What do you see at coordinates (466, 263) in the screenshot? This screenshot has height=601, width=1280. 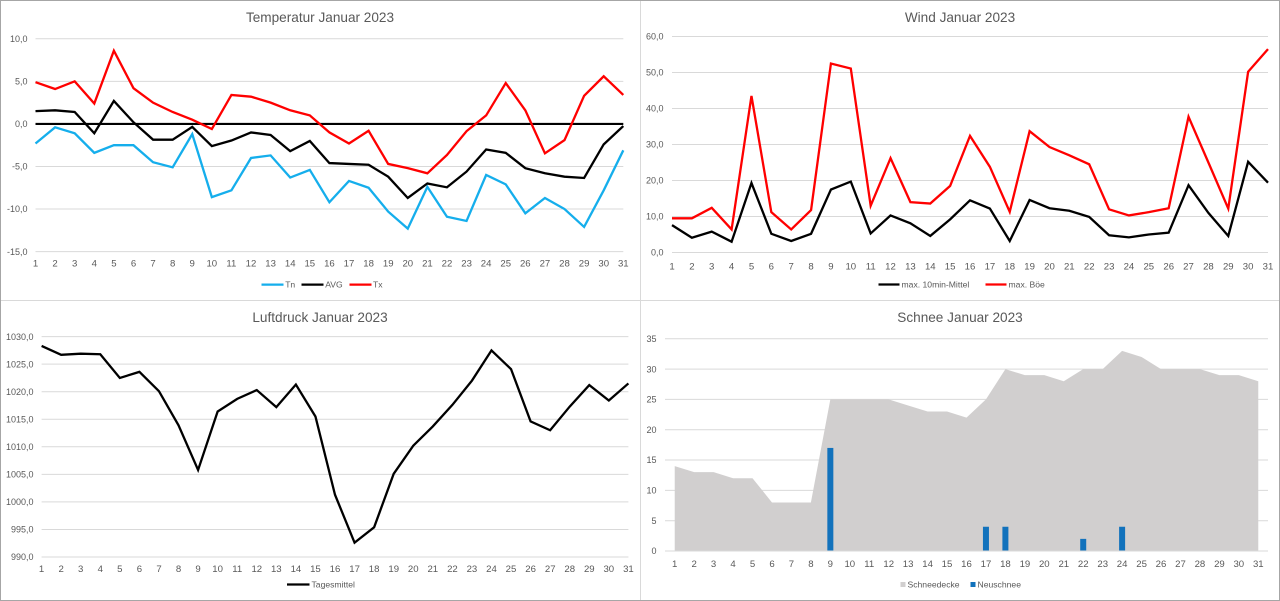 I see `svg-text: 23` at bounding box center [466, 263].